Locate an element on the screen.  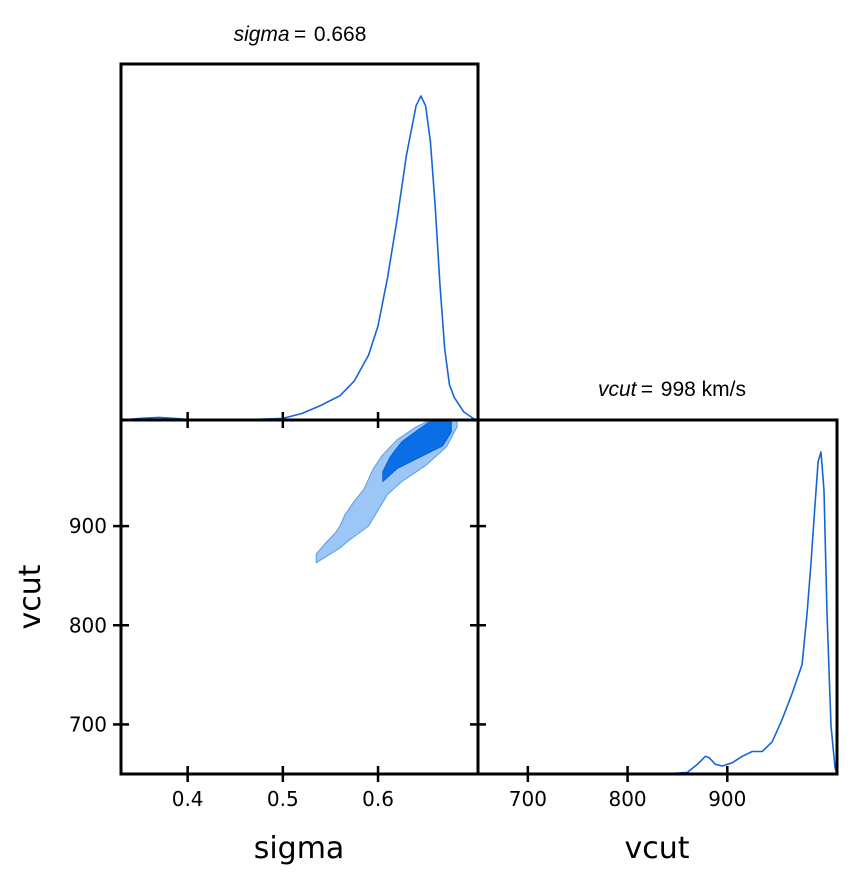
joint-x-axis-label: sigma is located at coordinates (299, 848).